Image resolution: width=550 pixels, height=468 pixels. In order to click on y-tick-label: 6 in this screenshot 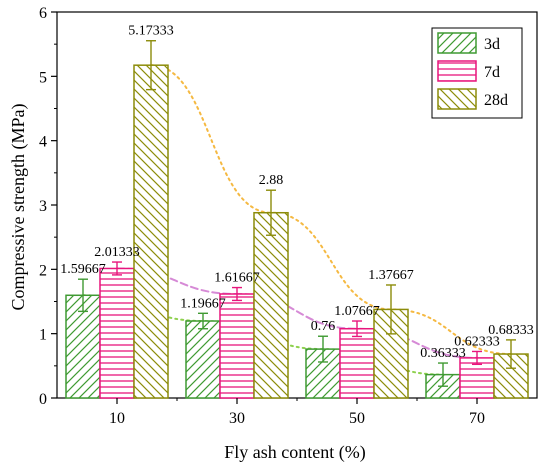, I will do `click(43, 13)`.